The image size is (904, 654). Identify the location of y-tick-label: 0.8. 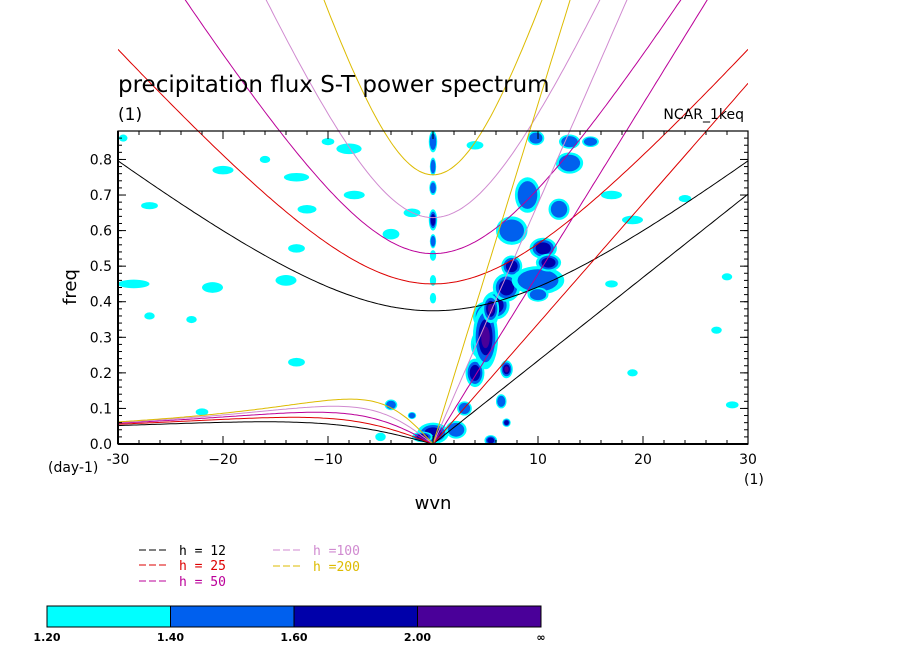
(101, 160).